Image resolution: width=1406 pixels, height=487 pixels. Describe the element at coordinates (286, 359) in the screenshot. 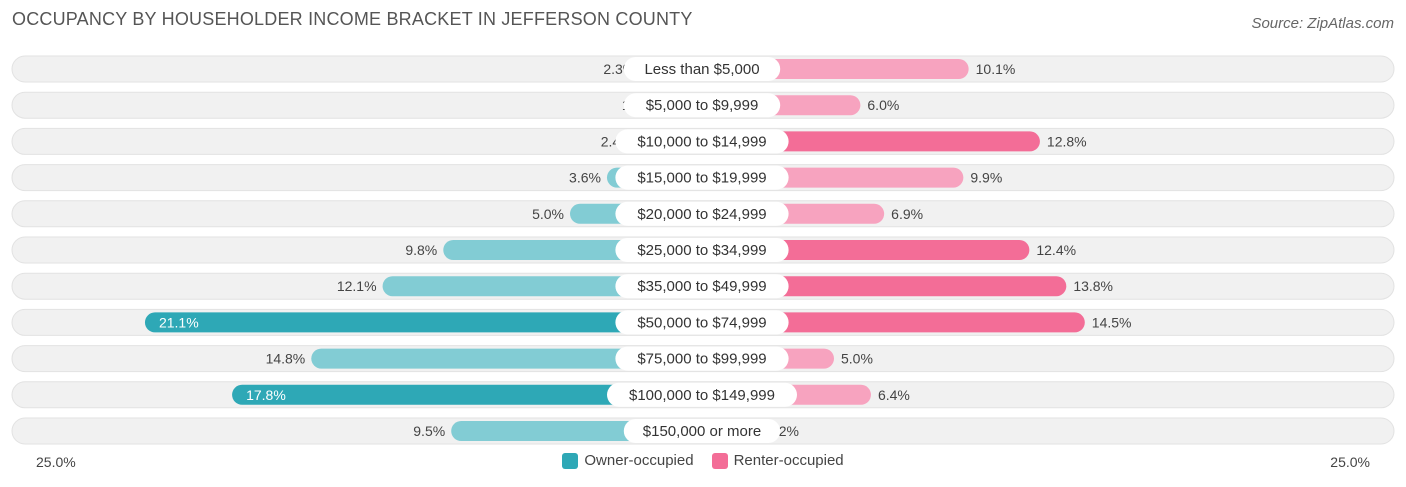

I see `owner-value-label: 14.8%` at that location.